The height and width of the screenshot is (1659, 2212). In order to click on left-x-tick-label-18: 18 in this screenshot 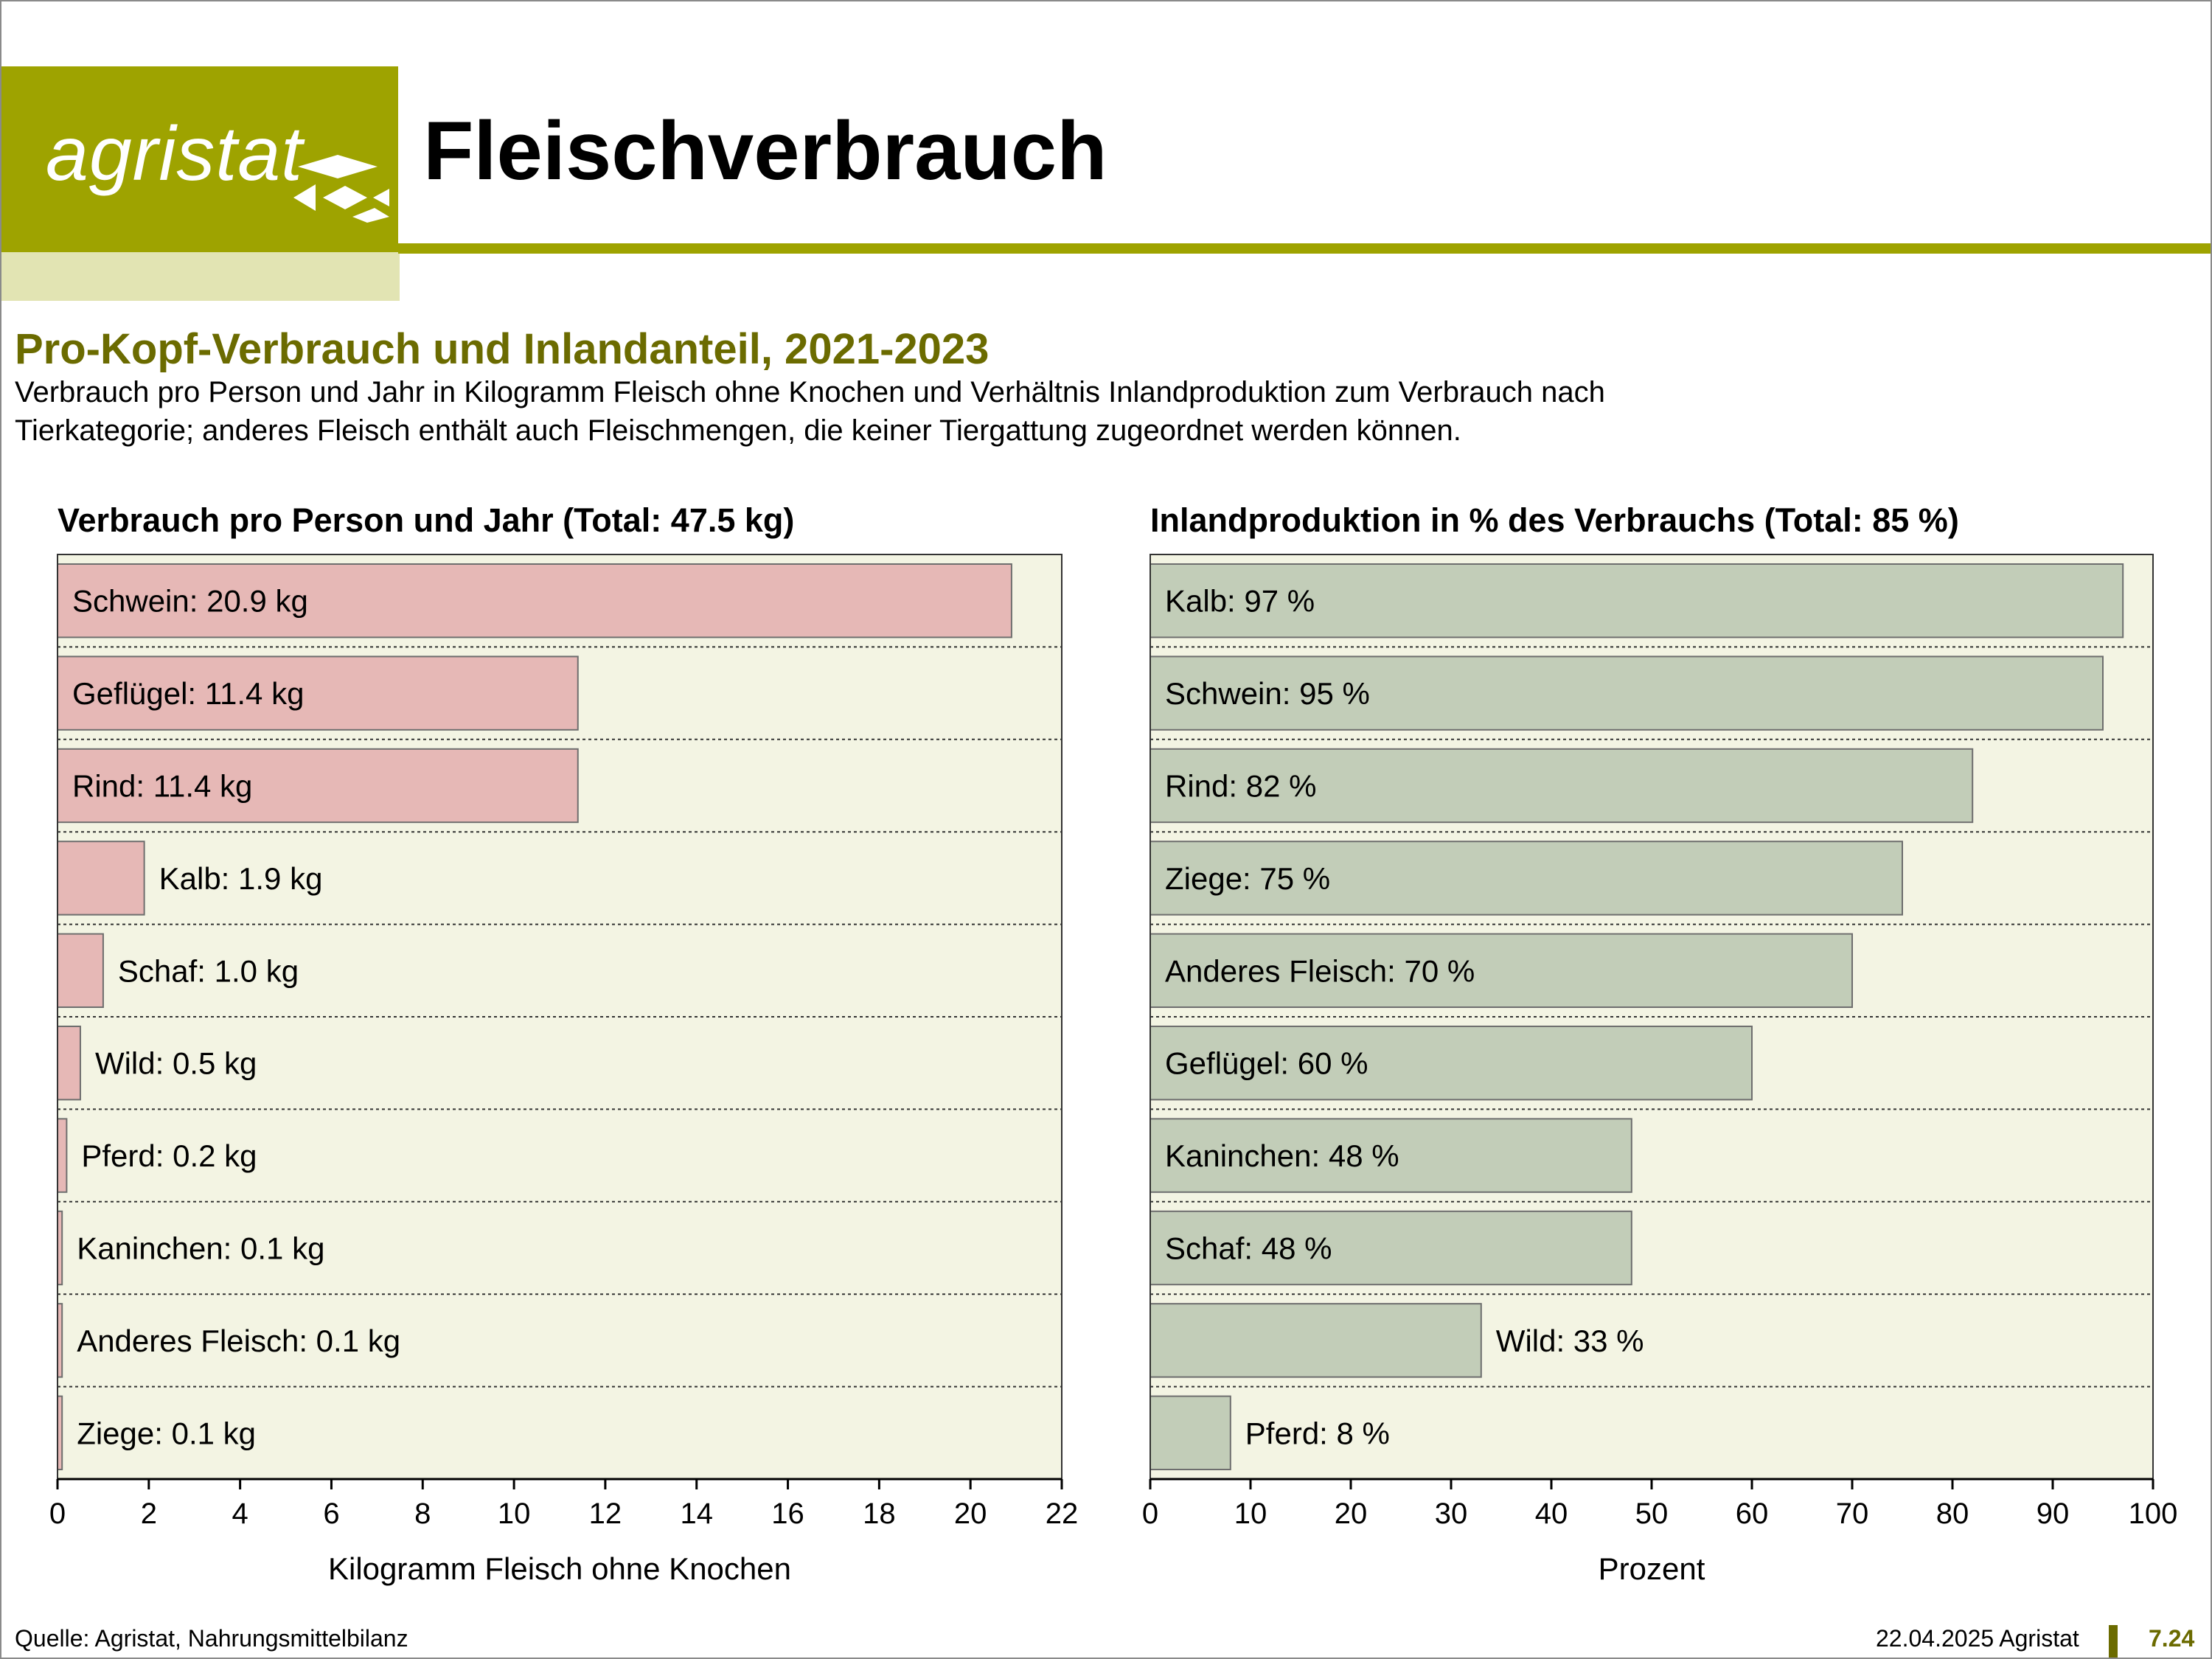, I will do `click(879, 1514)`.